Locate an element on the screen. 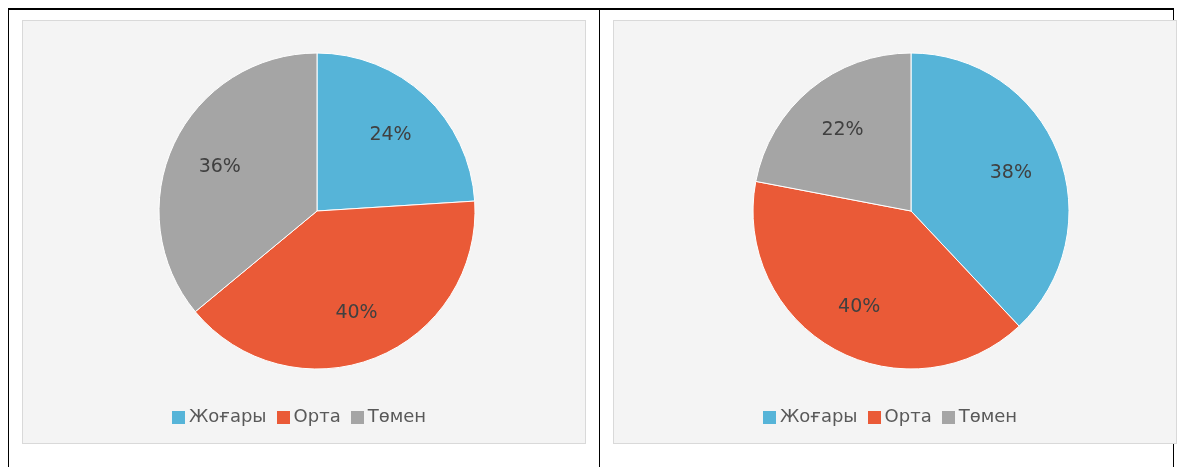 Image resolution: width=1182 pixels, height=475 pixels. data-label: 38% is located at coordinates (1011, 171).